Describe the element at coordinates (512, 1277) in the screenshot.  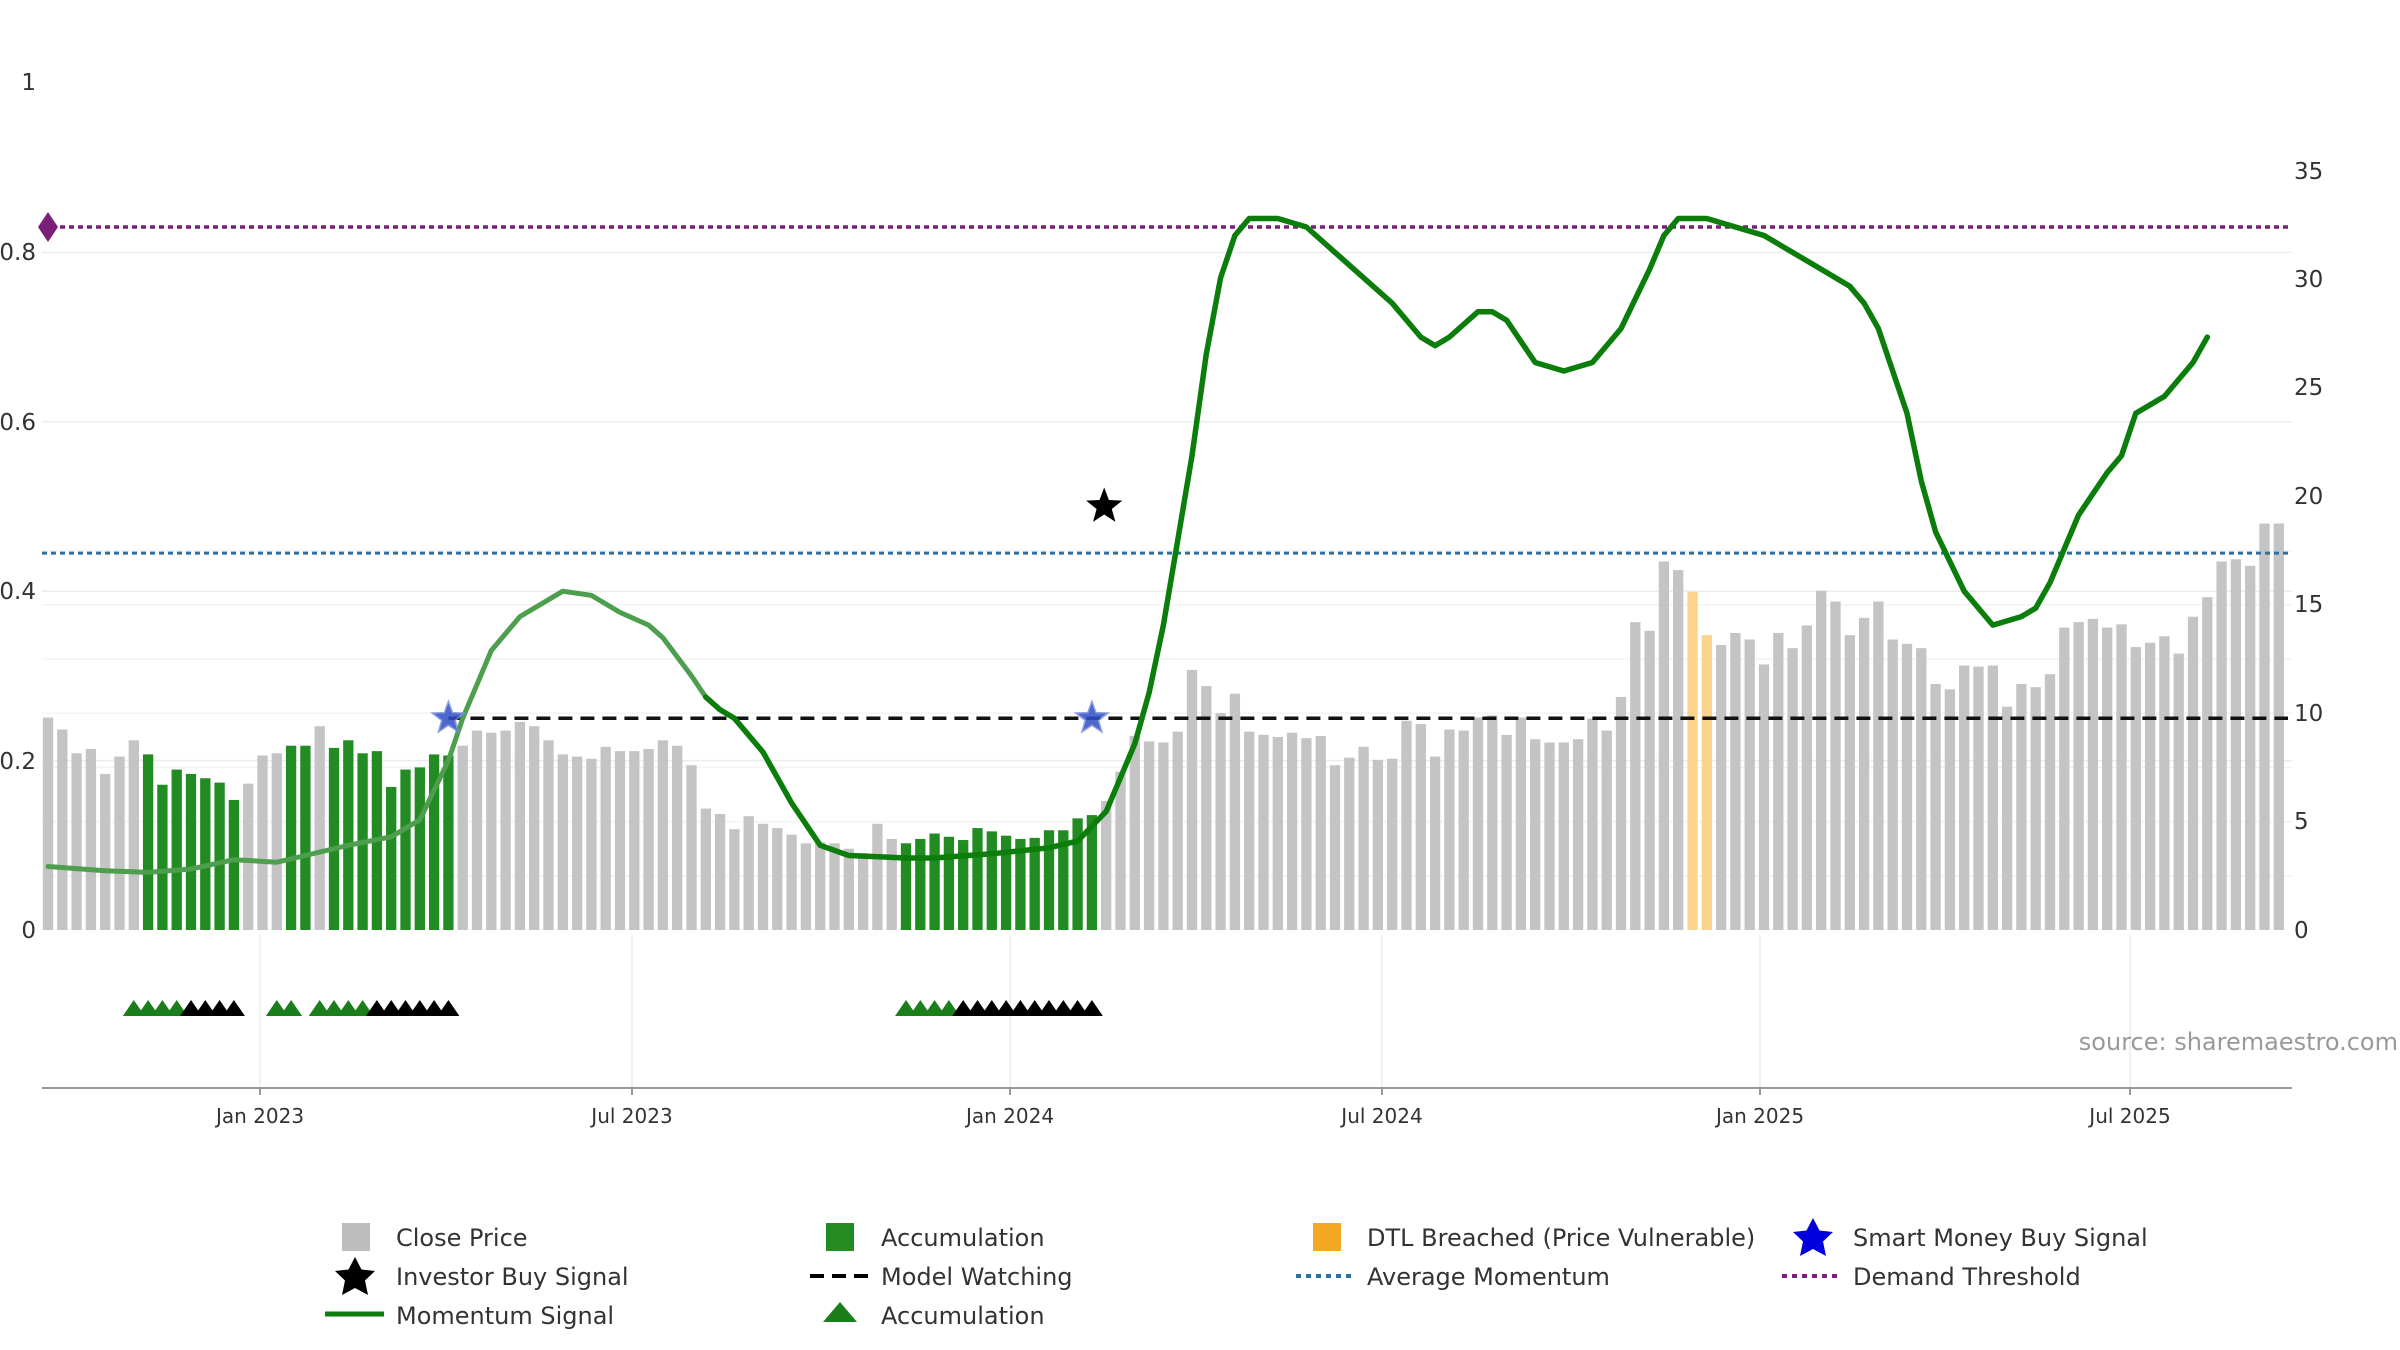
I see `legend-label: Investor Buy Signal` at that location.